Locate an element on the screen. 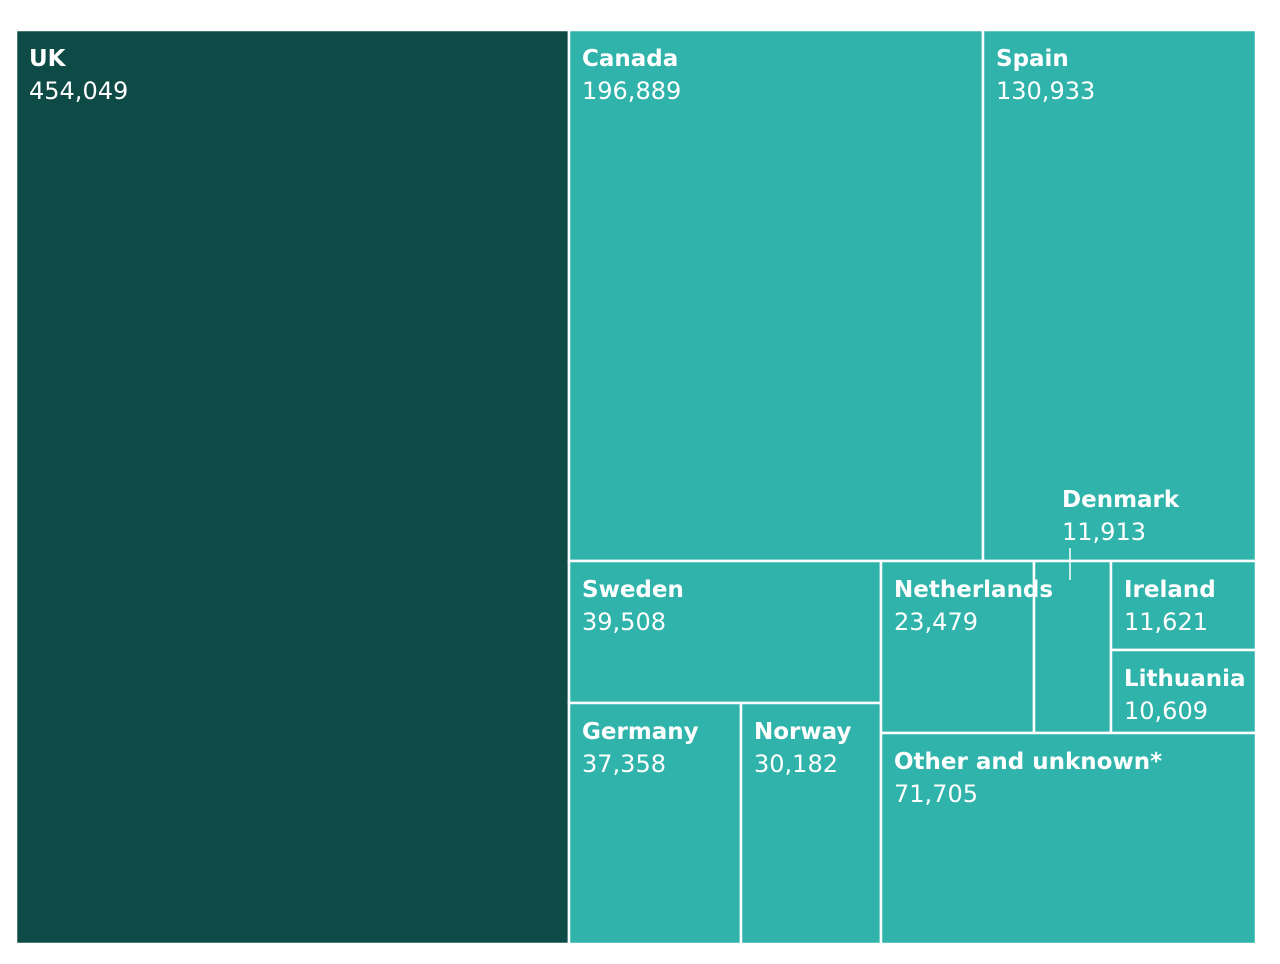 The width and height of the screenshot is (1280, 964). treemap-cell-norway is located at coordinates (811, 823).